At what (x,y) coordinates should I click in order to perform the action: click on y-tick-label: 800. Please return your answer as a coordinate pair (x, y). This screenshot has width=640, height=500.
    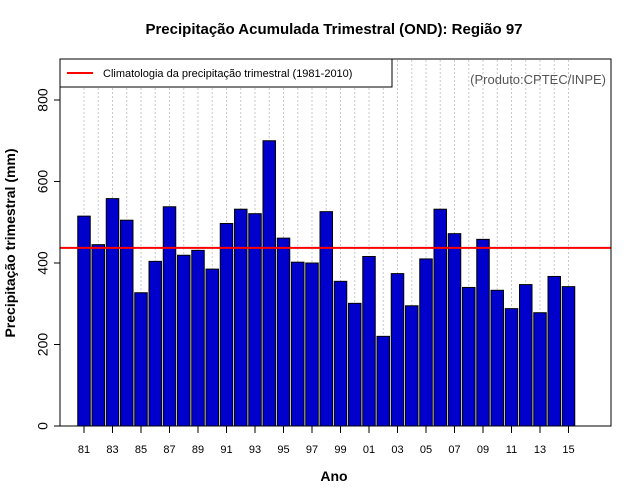
    Looking at the image, I should click on (43, 100).